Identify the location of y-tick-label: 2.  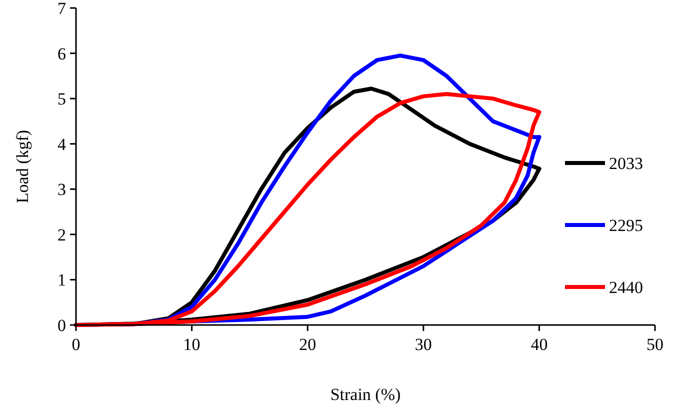
(62, 234).